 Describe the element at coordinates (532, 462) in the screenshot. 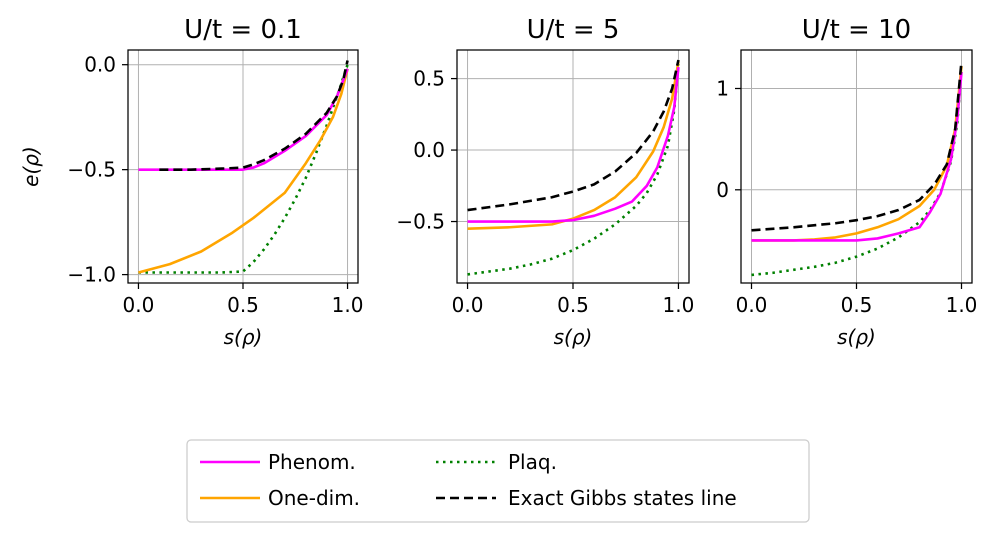

I see `legend-label-plaq: Plaq.` at that location.